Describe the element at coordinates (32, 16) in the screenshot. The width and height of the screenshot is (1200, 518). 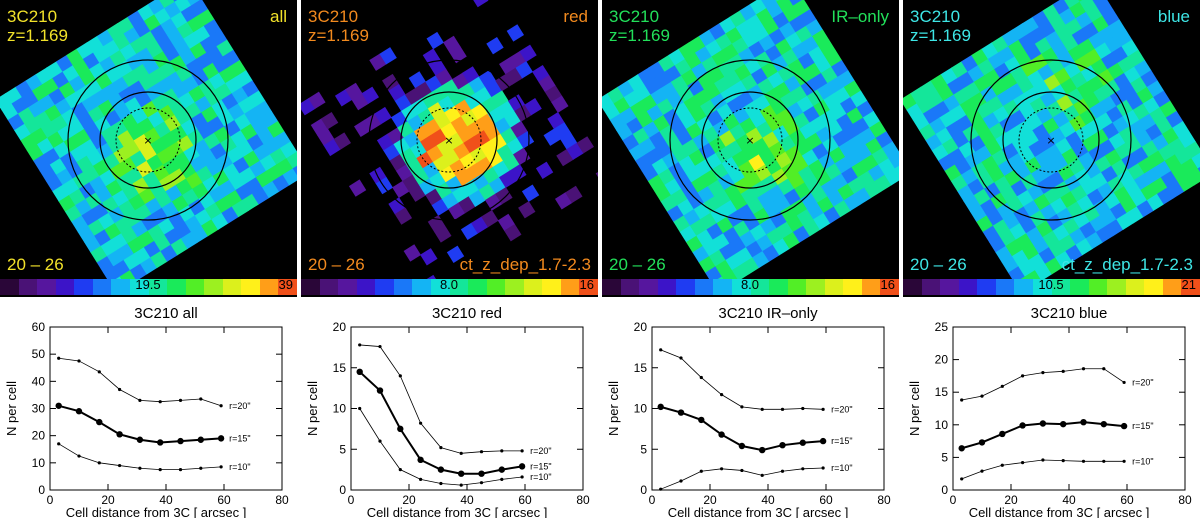
I see `map-source-label: 3C210` at that location.